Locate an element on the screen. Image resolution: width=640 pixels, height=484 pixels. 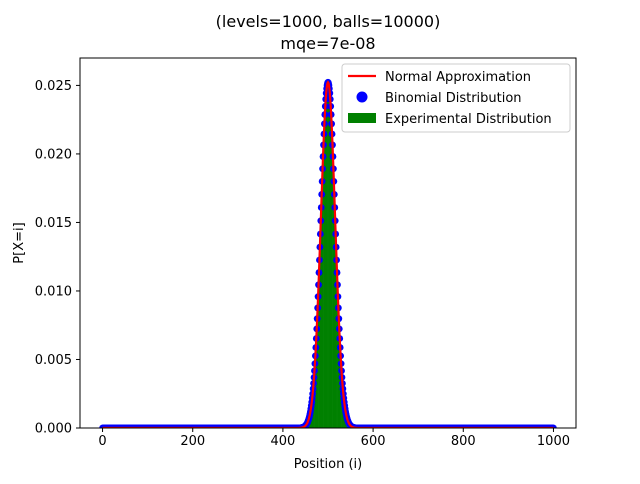
y-tick-label: 0.020 is located at coordinates (53, 154).